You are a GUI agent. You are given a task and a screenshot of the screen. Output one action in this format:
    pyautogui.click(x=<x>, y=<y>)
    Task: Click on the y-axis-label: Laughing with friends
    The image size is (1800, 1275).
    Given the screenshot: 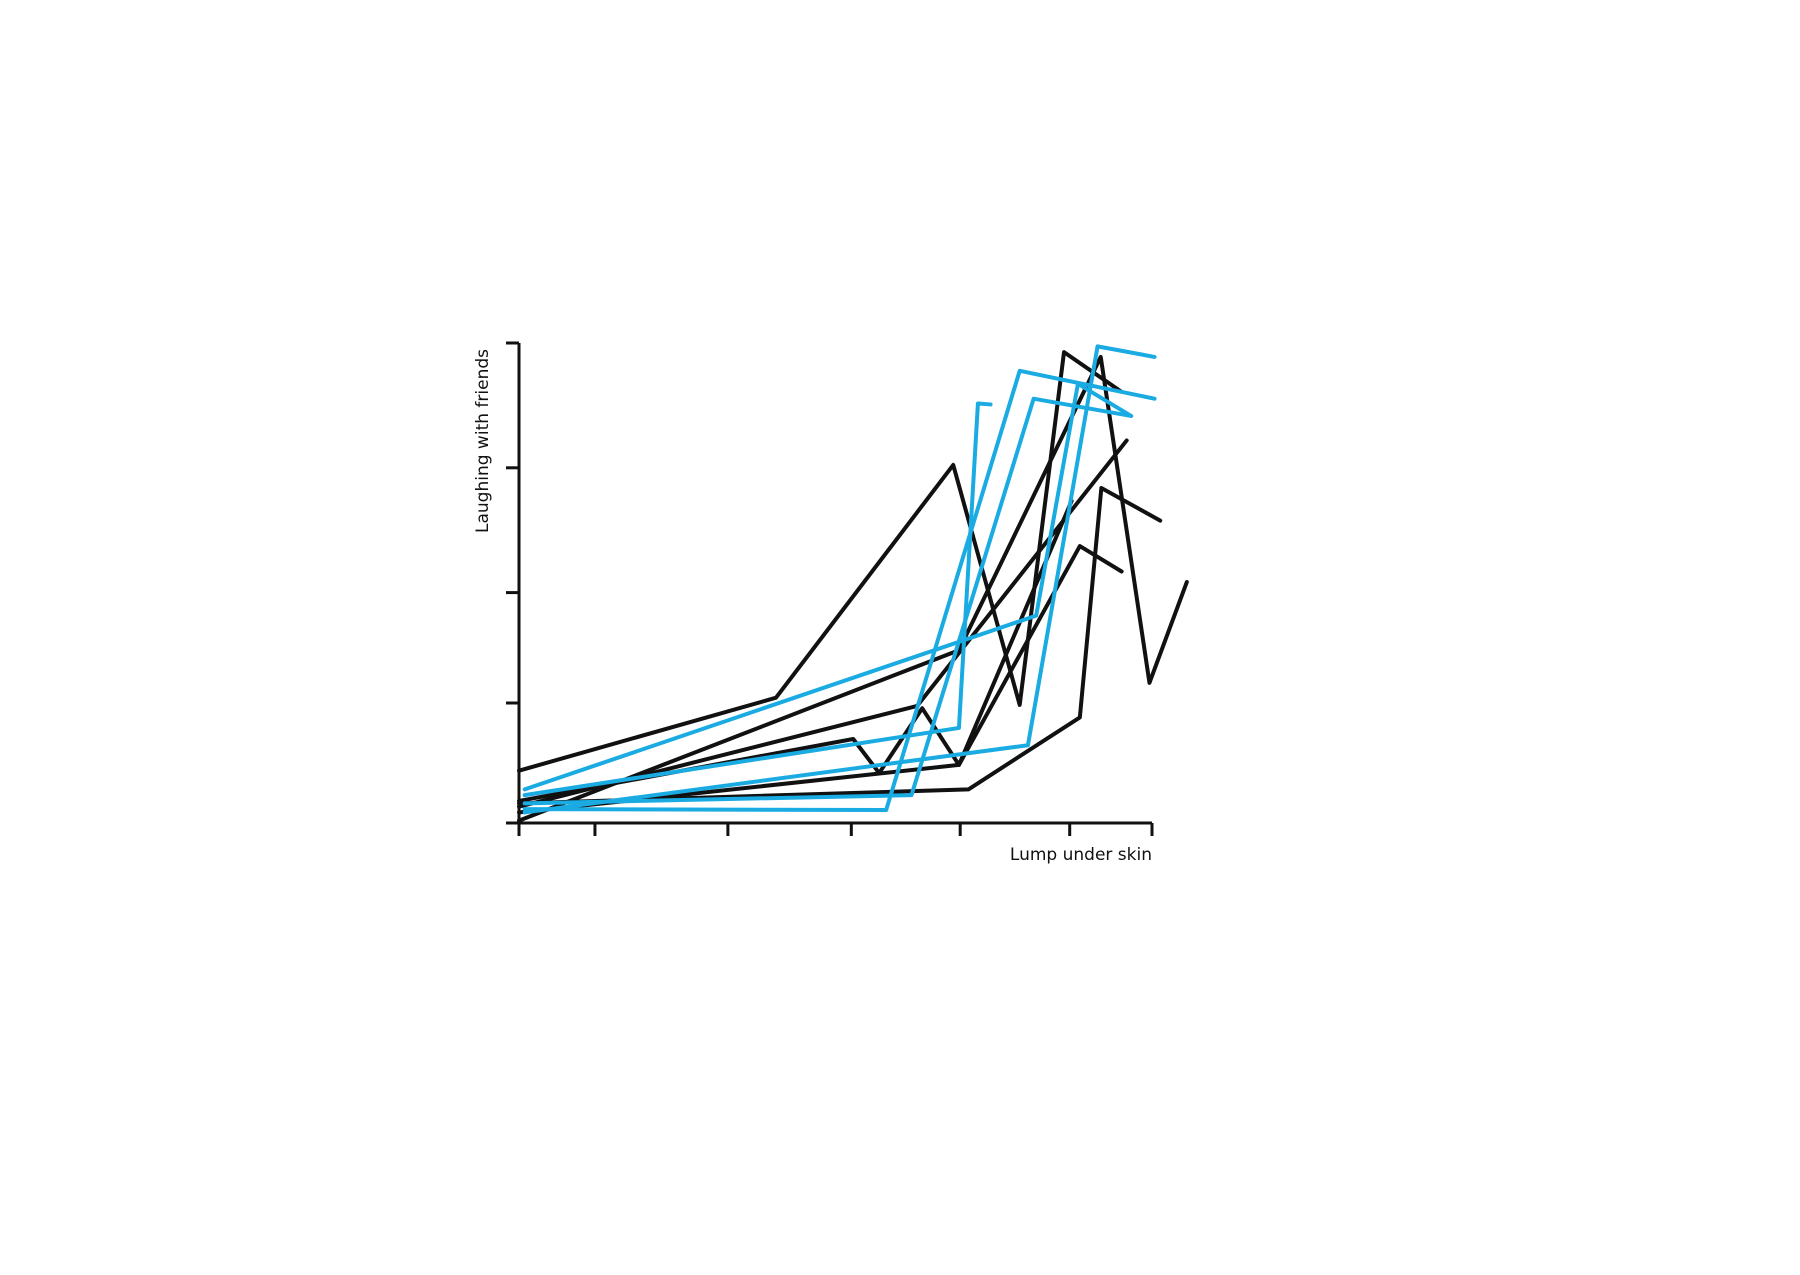 What is the action you would take?
    pyautogui.click(x=483, y=441)
    